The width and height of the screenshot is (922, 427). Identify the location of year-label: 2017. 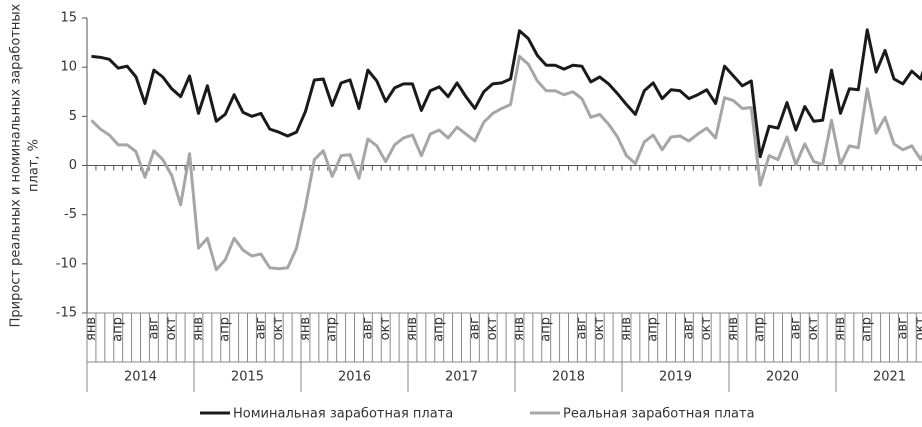
(461, 377).